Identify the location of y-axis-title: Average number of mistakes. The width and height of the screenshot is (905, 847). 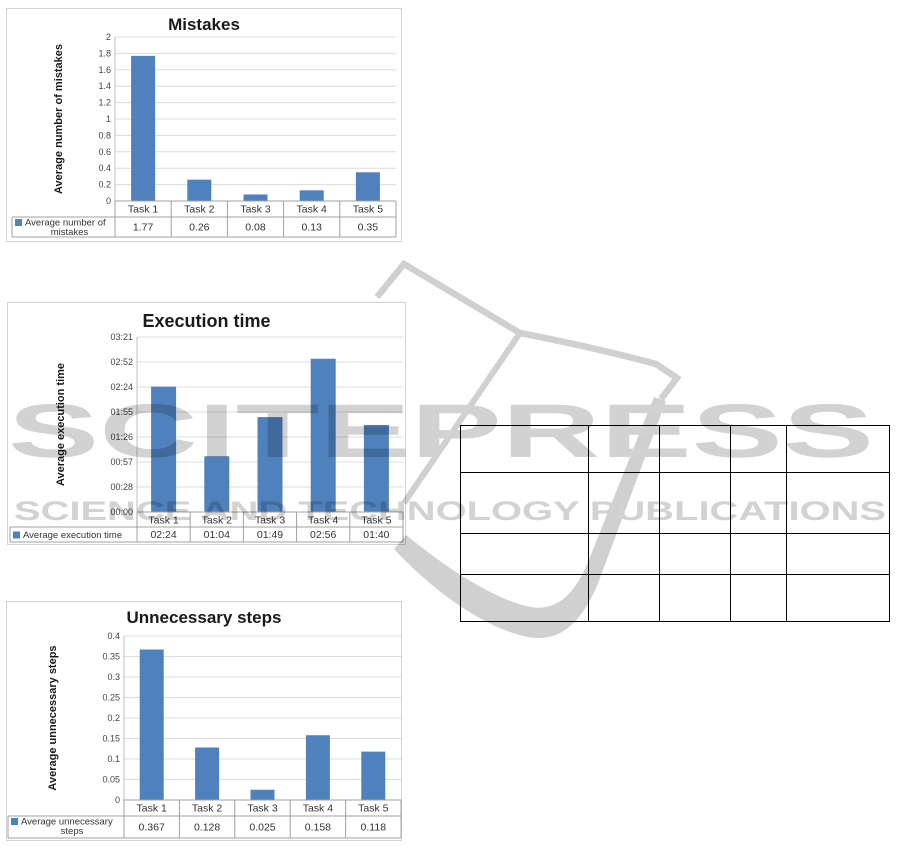
(59, 119).